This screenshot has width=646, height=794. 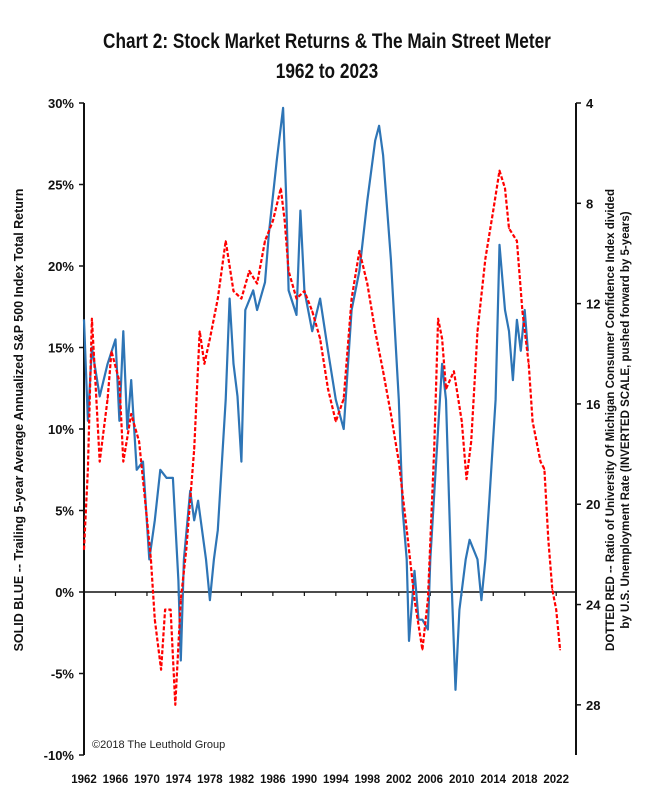 I want to click on x-tick-label: 1974, so click(x=179, y=780).